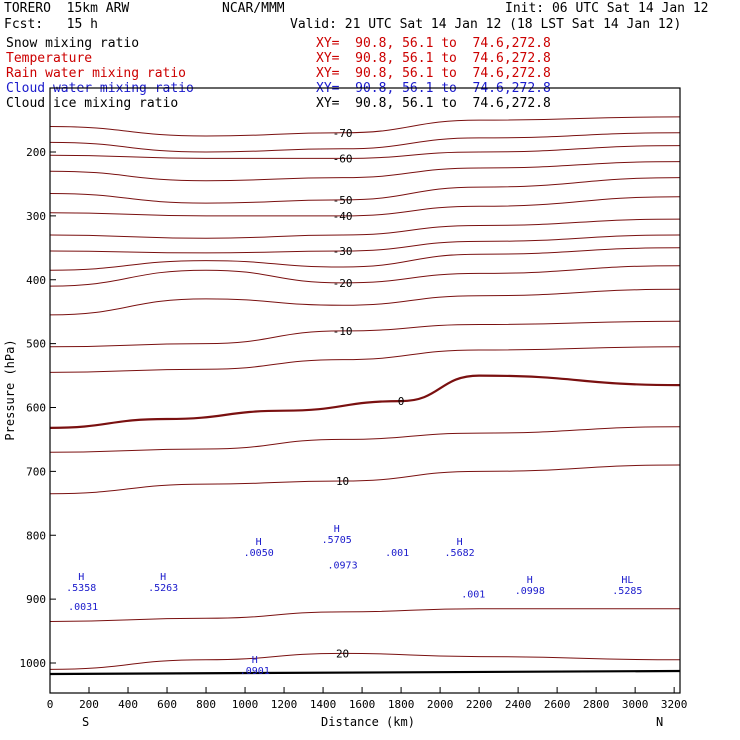  What do you see at coordinates (81, 588) in the screenshot?
I see `maximum-value-0: .5358` at bounding box center [81, 588].